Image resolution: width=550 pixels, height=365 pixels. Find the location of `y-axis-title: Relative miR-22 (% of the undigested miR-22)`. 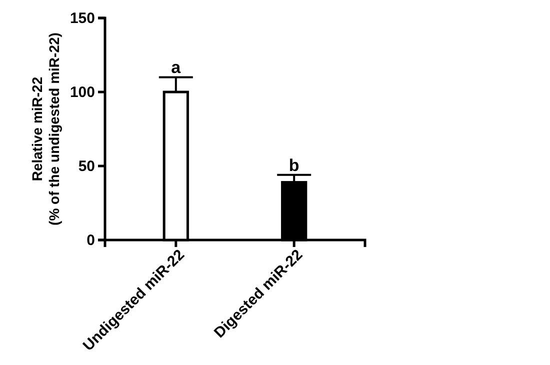

y-axis-title: Relative miR-22 (% of the undigested miR-22) is located at coordinates (45, 129).